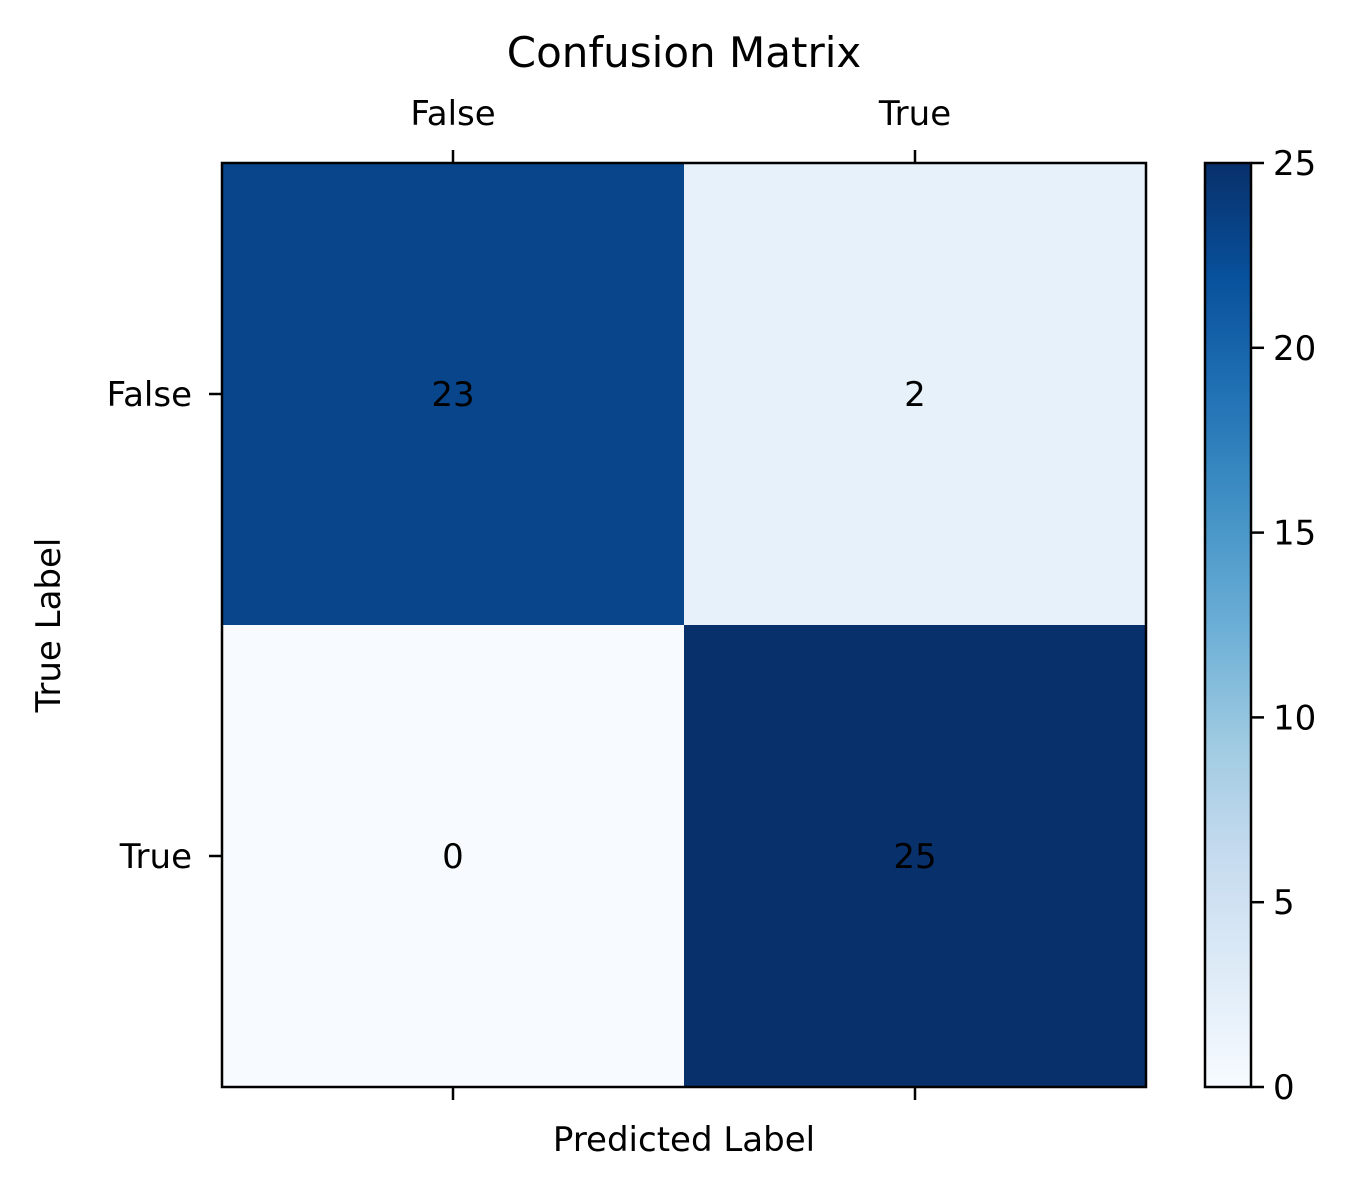 This screenshot has height=1191, width=1362. I want to click on cell-value-label: 2, so click(915, 395).